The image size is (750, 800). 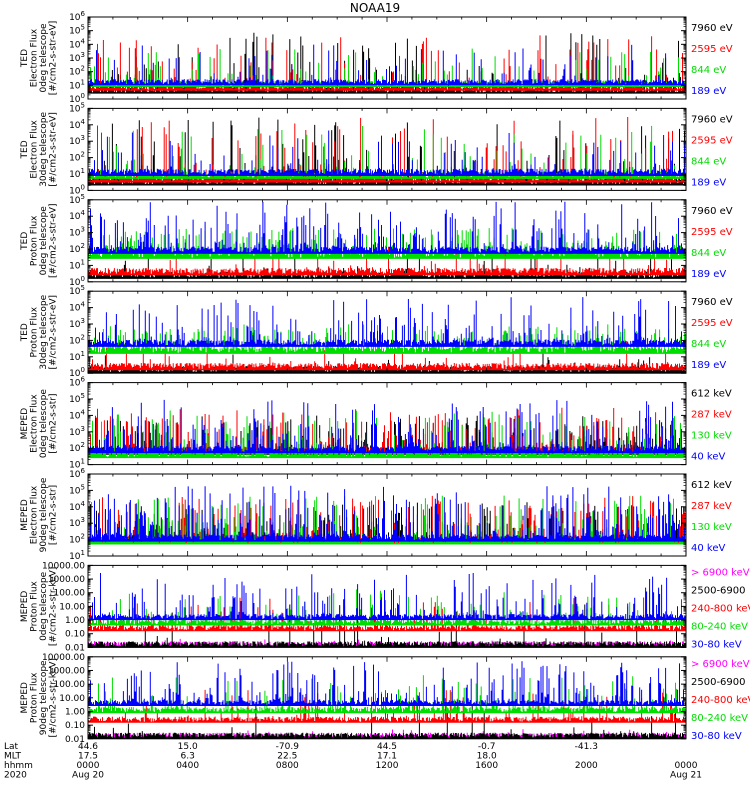 I want to click on ephemeris-value: 44.5, so click(x=387, y=747).